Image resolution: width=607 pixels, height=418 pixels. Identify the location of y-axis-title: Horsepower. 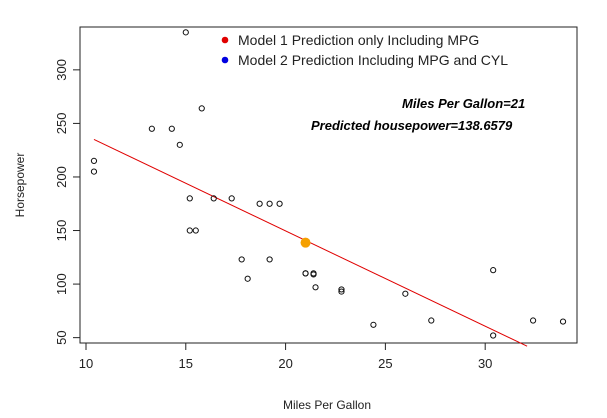
(20, 185).